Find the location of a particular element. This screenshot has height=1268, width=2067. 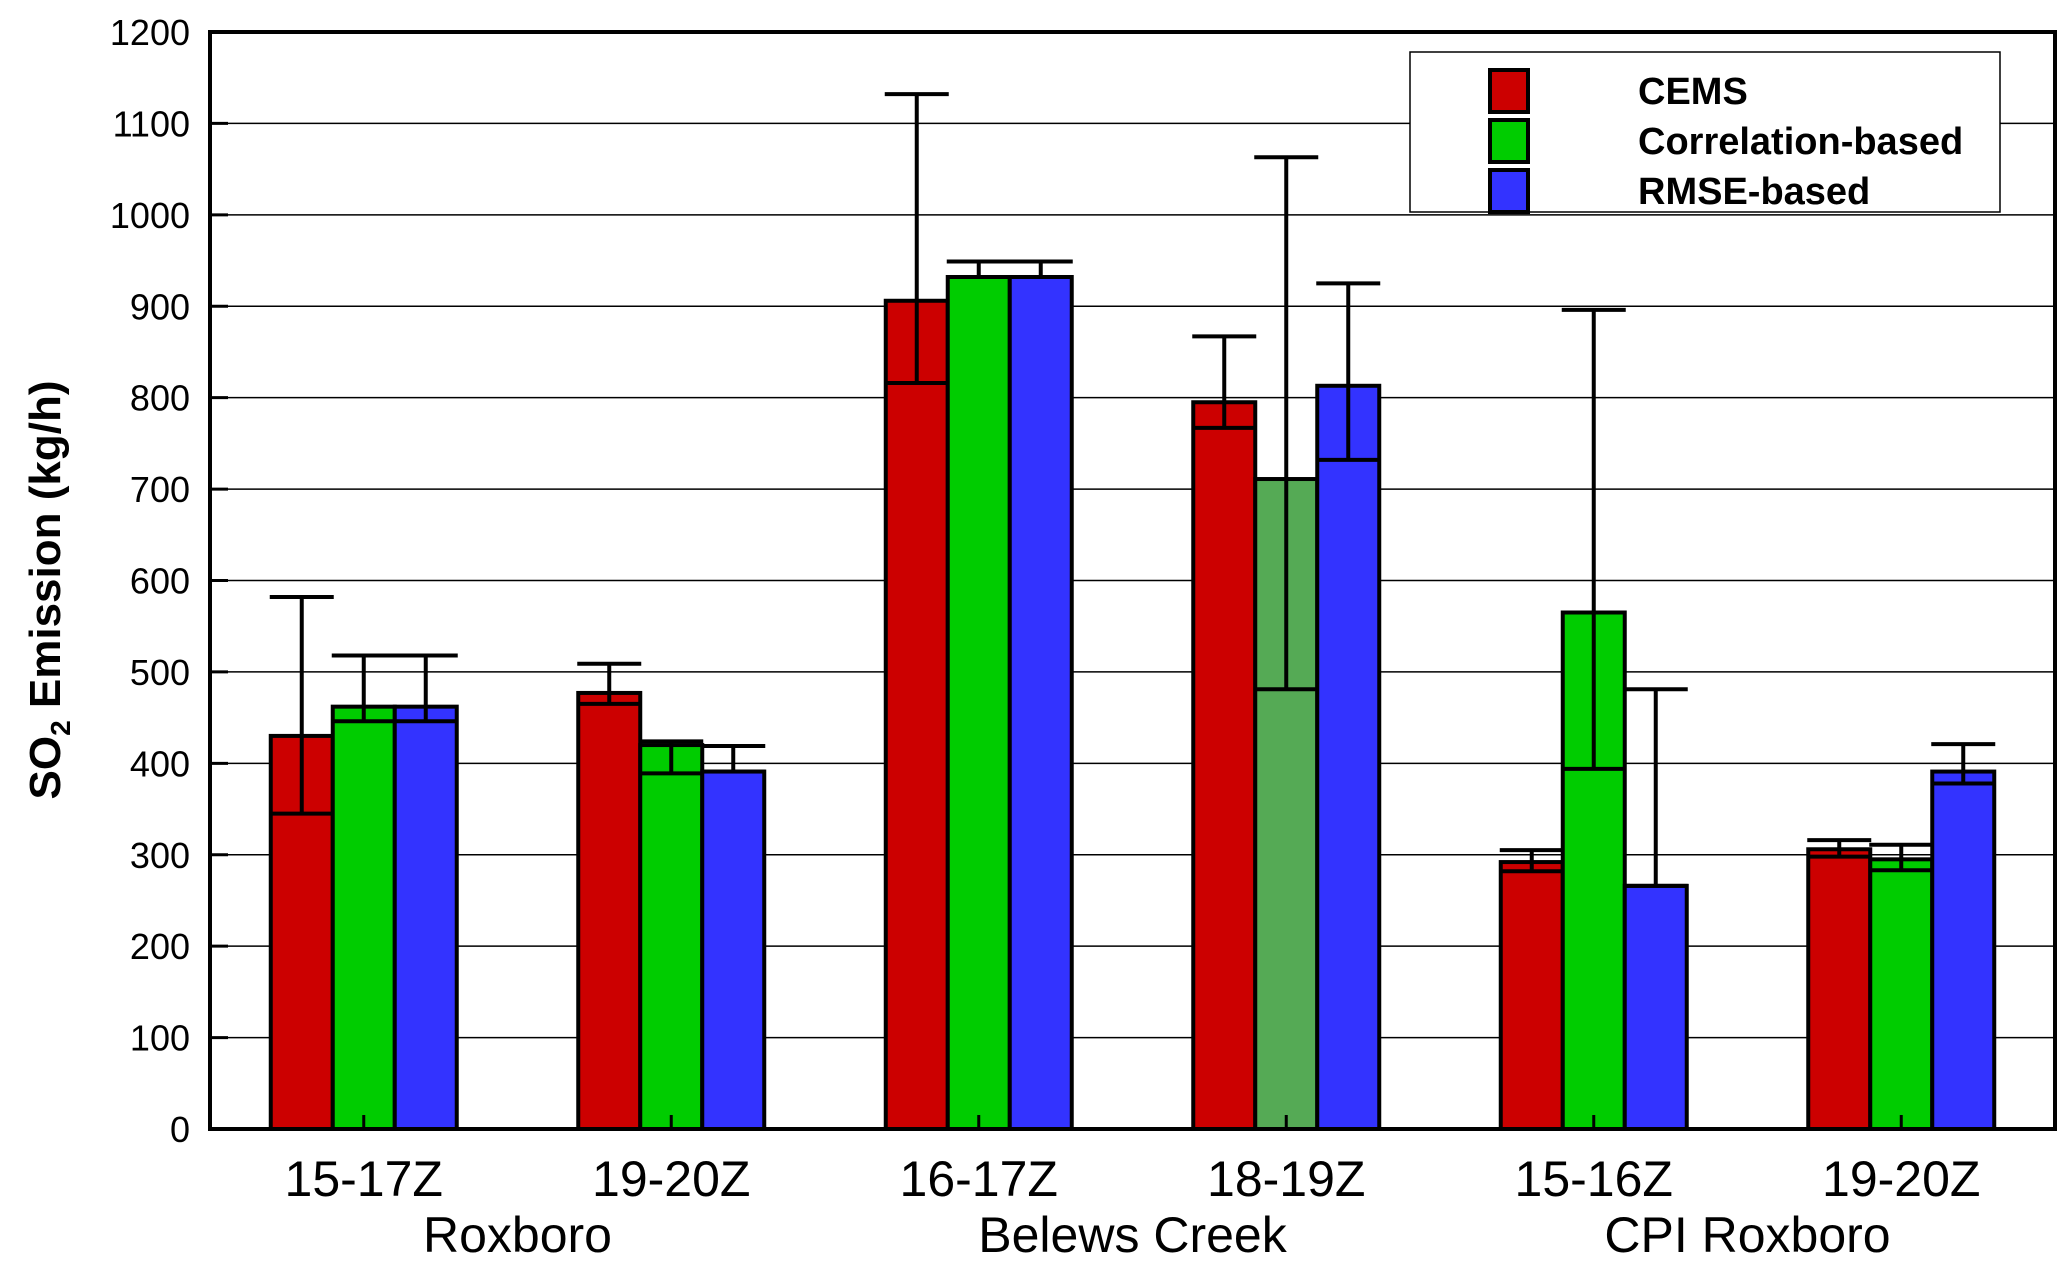

y-tick-label: 1200 is located at coordinates (150, 32).